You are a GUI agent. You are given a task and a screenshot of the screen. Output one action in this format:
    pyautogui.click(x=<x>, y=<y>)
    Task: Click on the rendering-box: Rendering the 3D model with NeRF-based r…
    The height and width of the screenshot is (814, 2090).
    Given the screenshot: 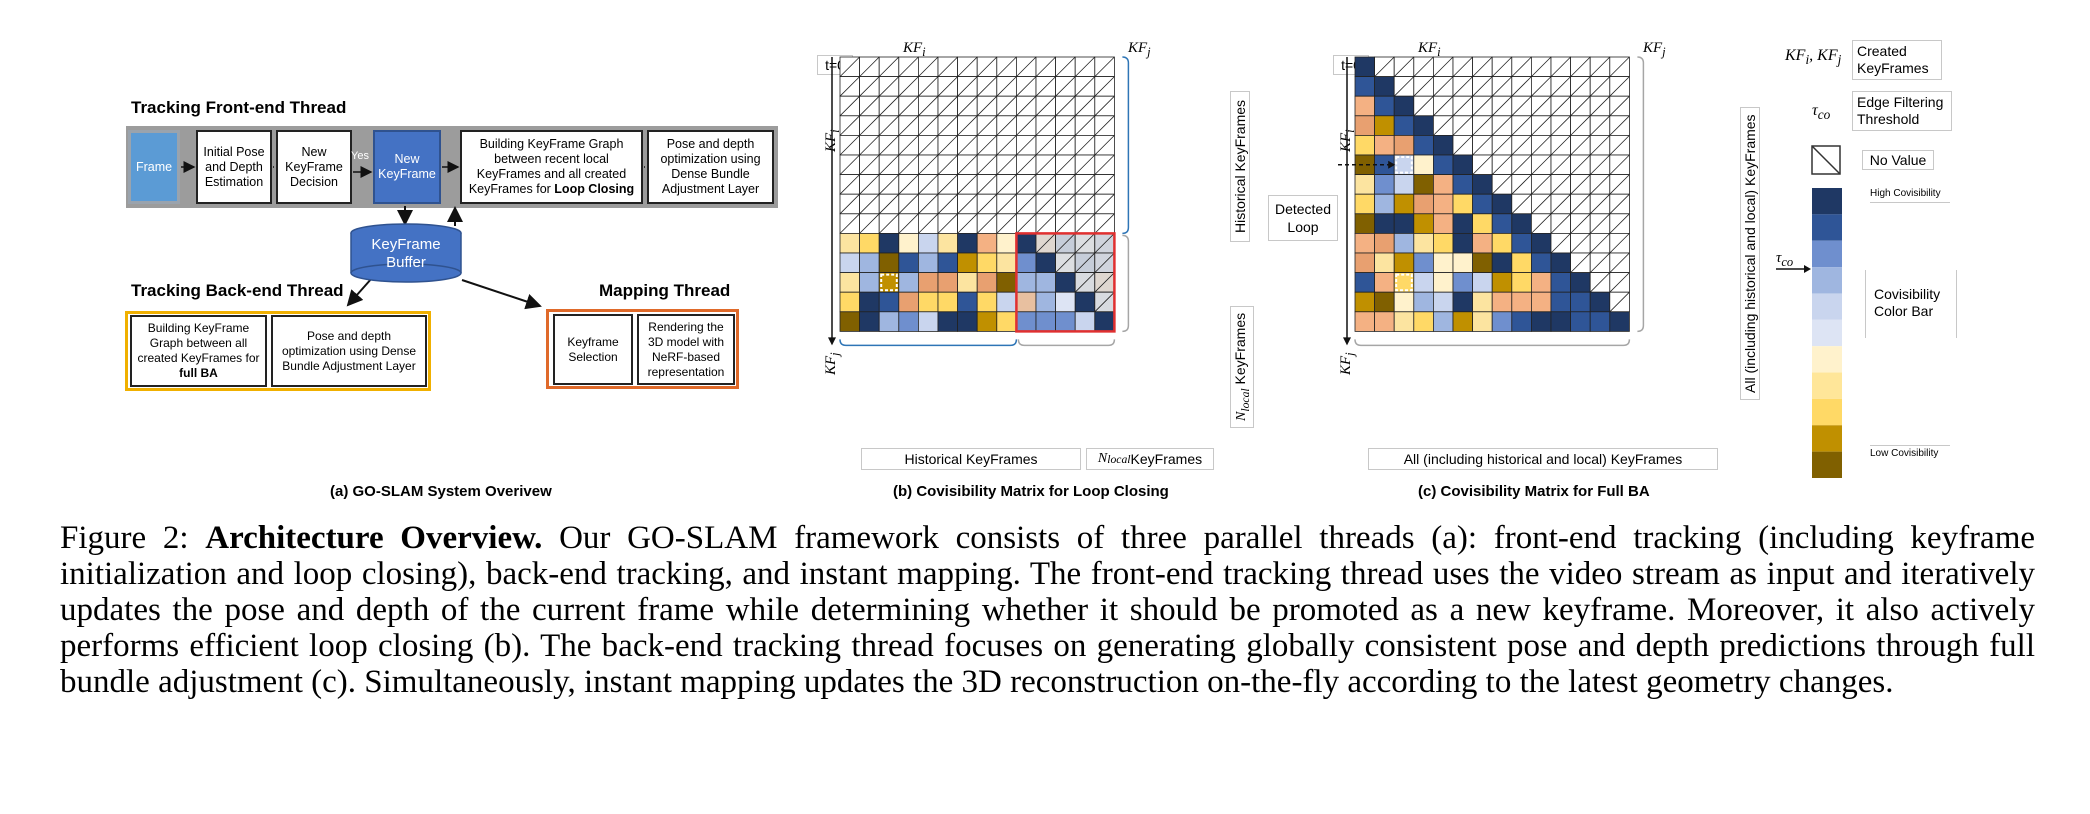 What is the action you would take?
    pyautogui.click(x=686, y=349)
    